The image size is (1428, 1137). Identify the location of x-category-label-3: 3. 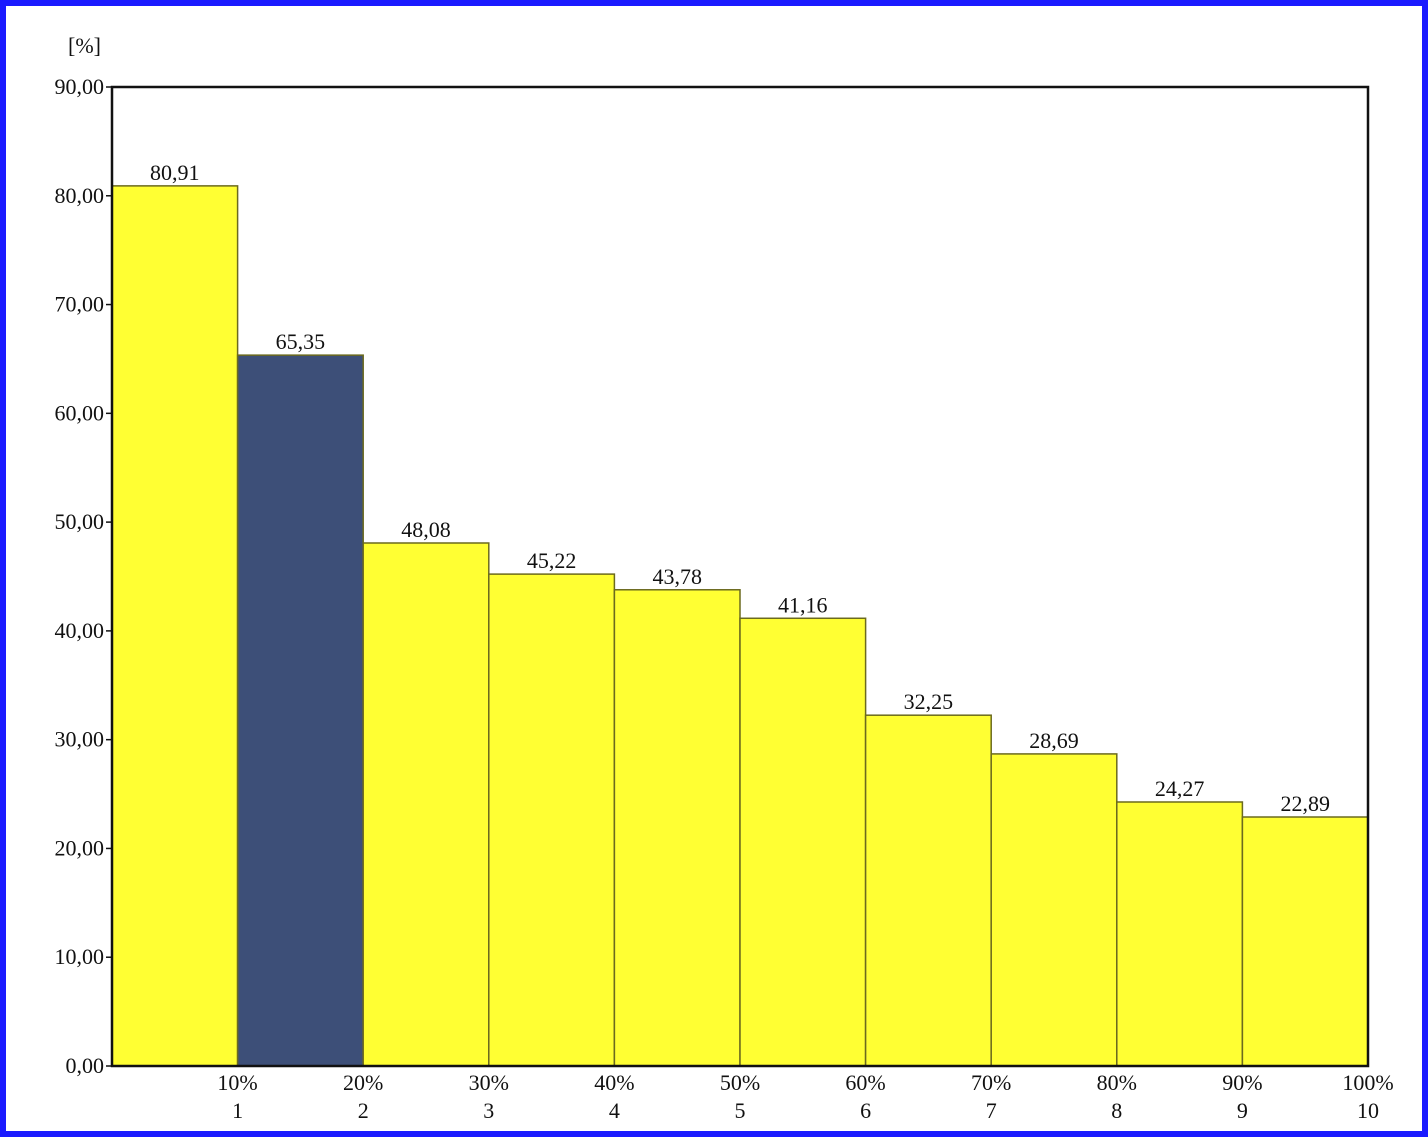
(488, 1110).